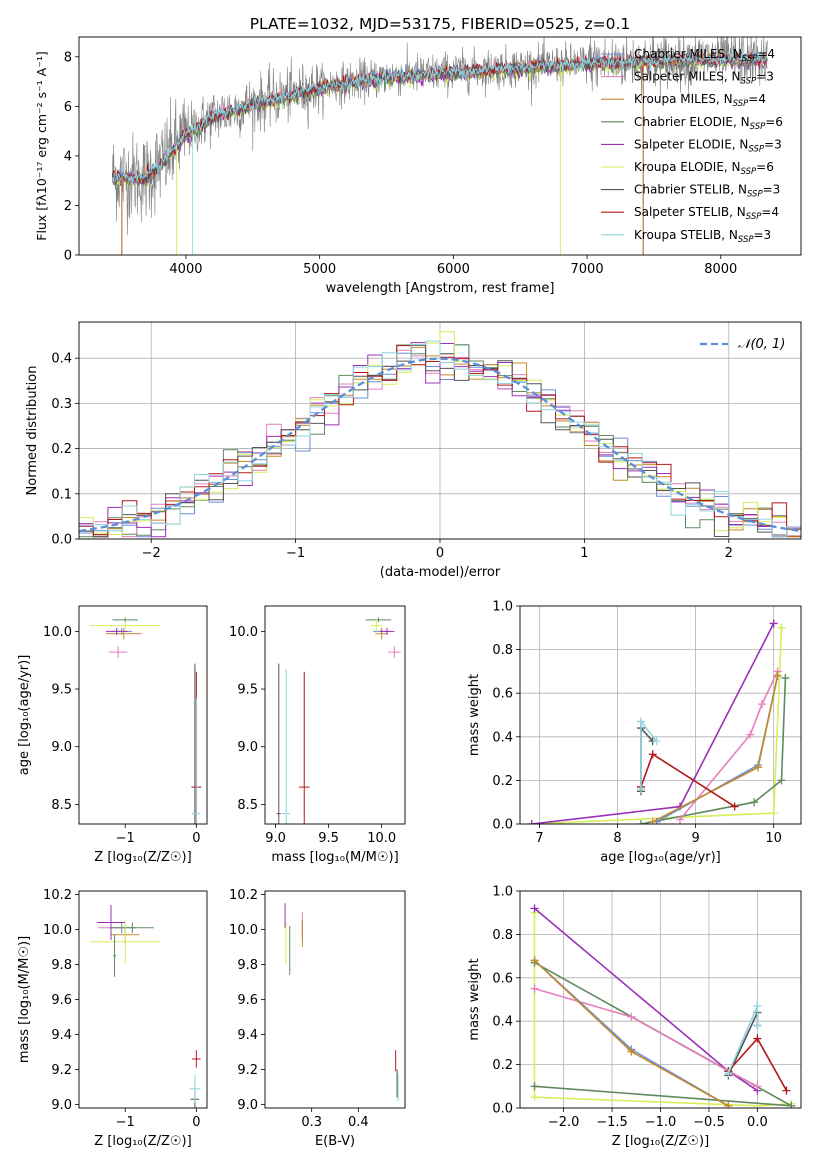  Describe the element at coordinates (704, 55) in the screenshot. I see `legend-entry: Chabrier MILES, NSSP=4` at that location.